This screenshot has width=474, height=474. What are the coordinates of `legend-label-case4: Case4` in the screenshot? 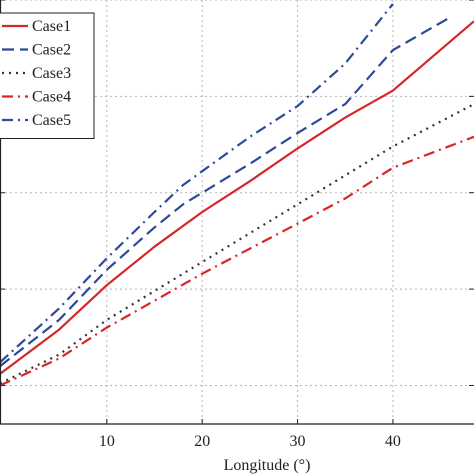 It's located at (51, 97).